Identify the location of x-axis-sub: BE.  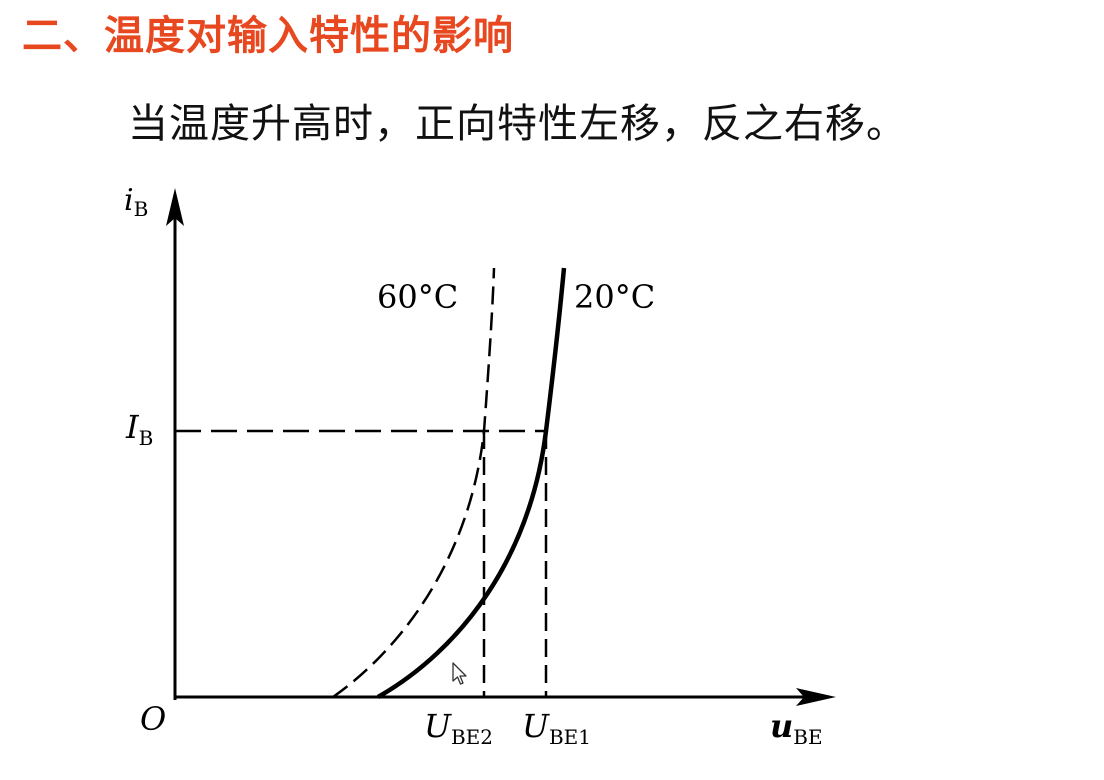
(807, 737).